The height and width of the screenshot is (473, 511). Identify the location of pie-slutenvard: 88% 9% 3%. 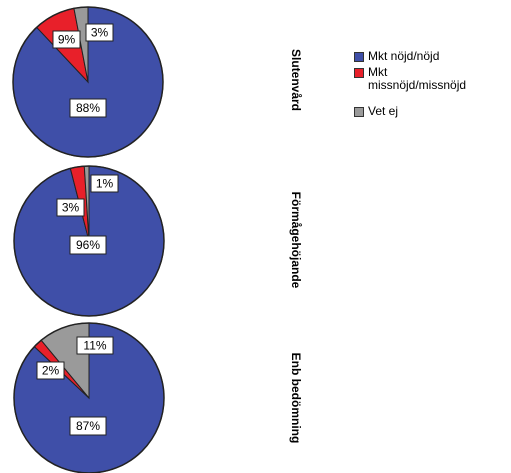
(88, 82).